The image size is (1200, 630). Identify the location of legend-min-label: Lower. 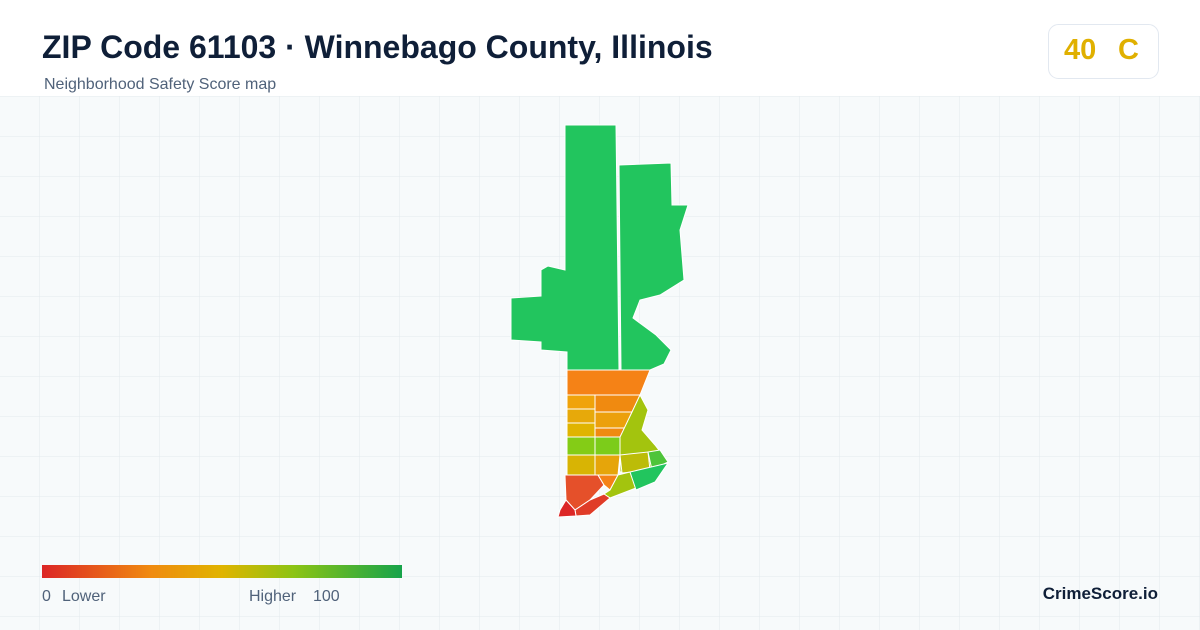
(84, 596).